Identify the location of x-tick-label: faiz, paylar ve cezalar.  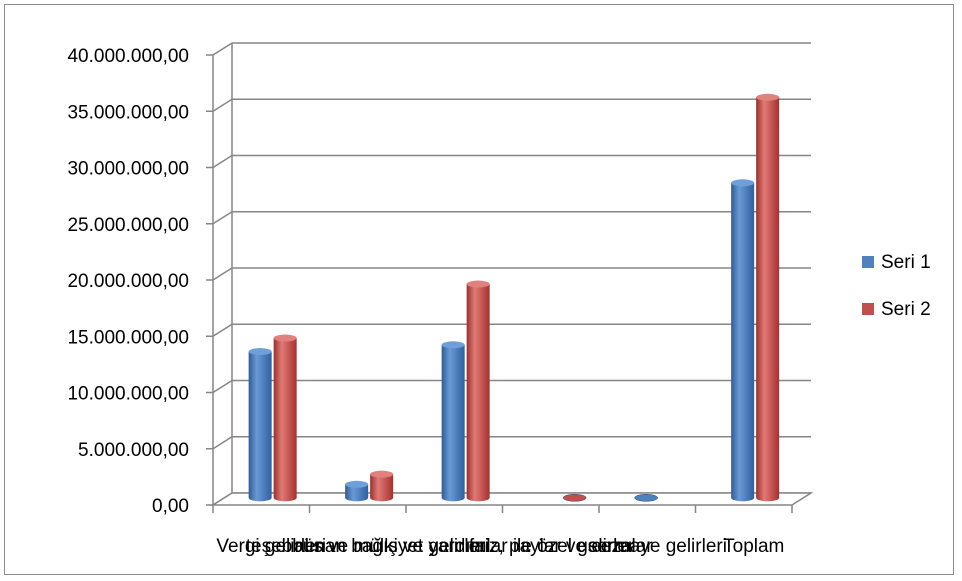
(561, 546).